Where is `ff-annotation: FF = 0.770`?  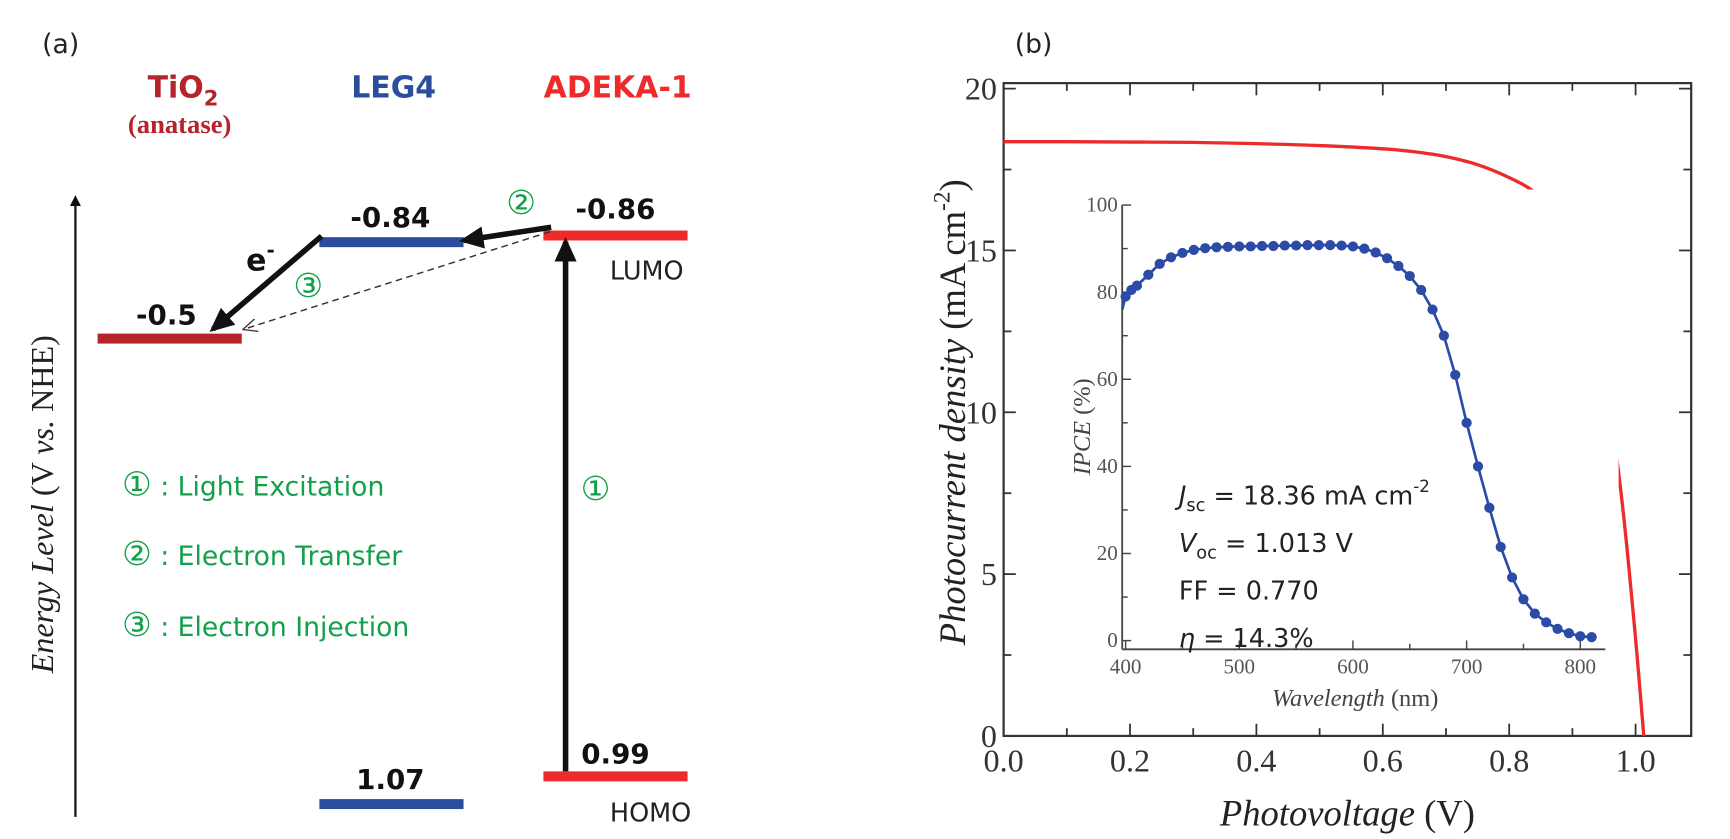
ff-annotation: FF = 0.770 is located at coordinates (1249, 592).